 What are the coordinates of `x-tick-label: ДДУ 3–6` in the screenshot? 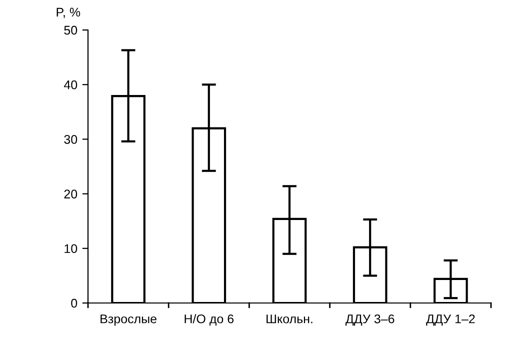 It's located at (370, 320).